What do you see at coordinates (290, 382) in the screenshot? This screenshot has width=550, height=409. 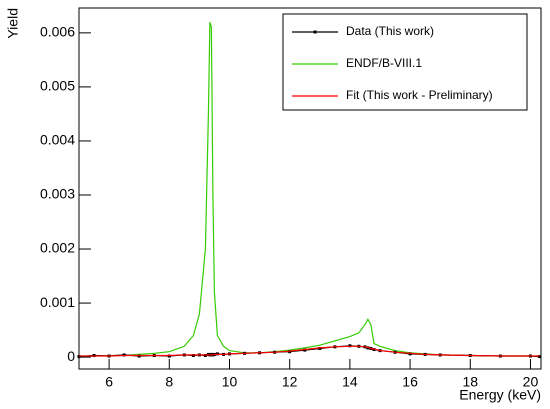 I see `x-tick-label: 12` at bounding box center [290, 382].